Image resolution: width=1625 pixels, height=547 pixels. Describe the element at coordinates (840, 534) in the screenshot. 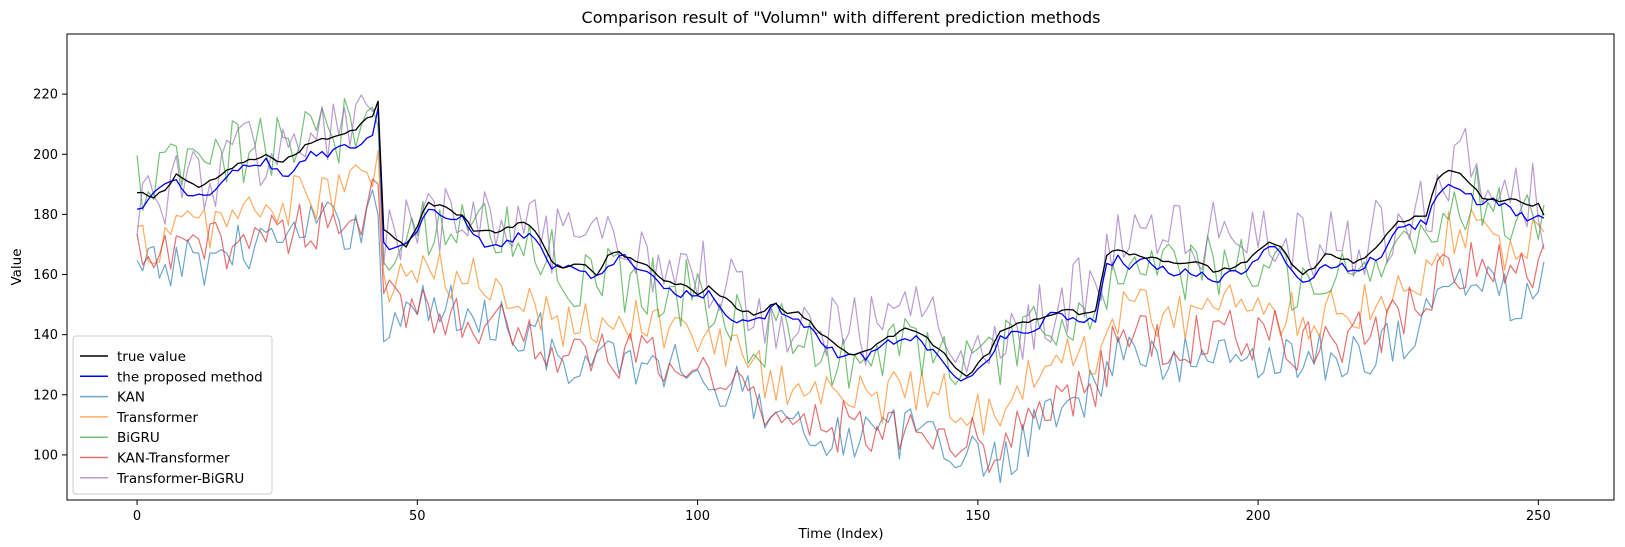

I see `x-axis-label: Time (Index)` at that location.